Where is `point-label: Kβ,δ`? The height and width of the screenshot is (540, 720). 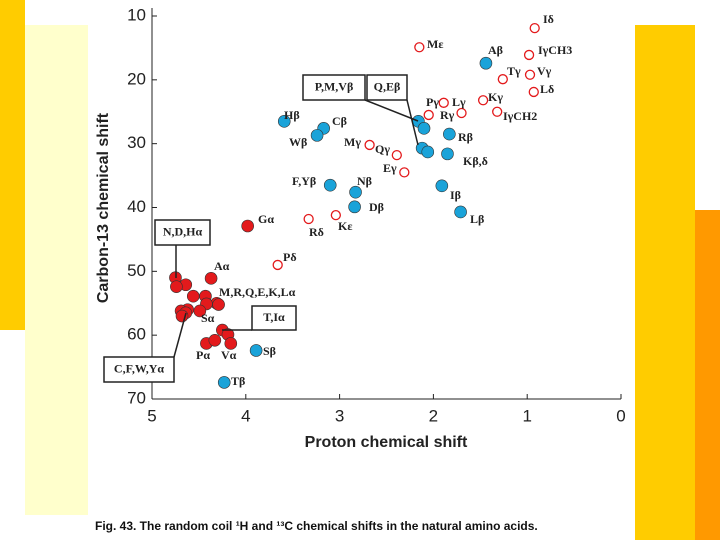
point-label: Kβ,δ is located at coordinates (475, 161).